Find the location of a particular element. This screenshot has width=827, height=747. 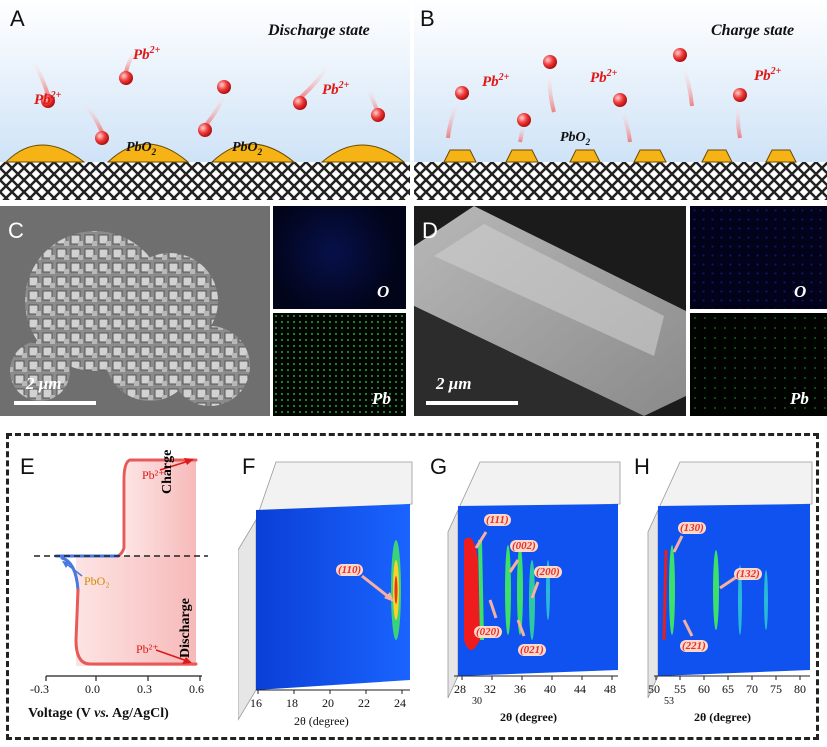

x-tick: 80 is located at coordinates (800, 689).